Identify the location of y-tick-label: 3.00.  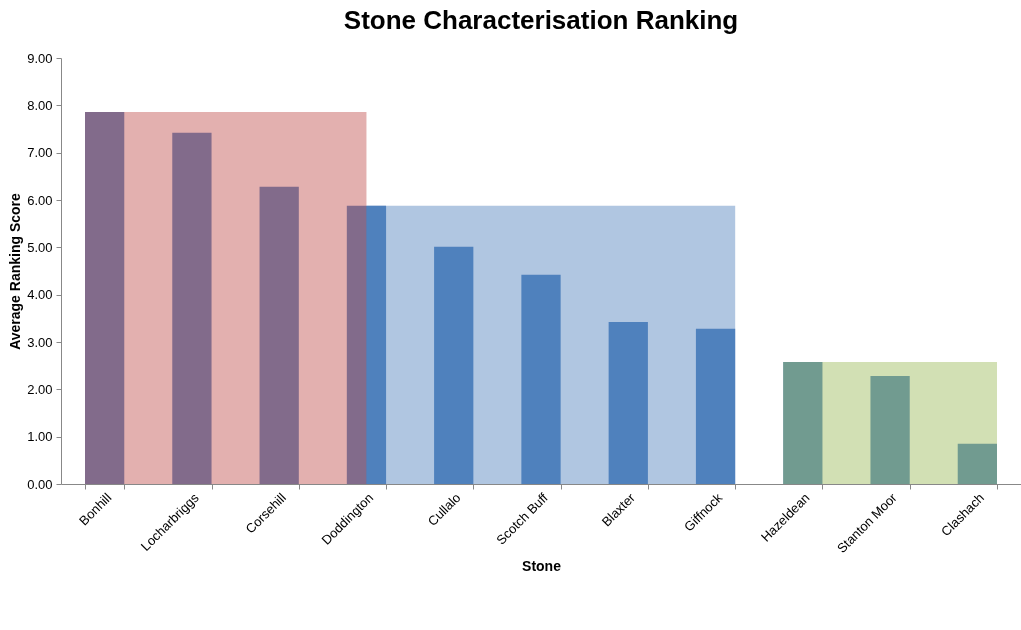
(40, 342).